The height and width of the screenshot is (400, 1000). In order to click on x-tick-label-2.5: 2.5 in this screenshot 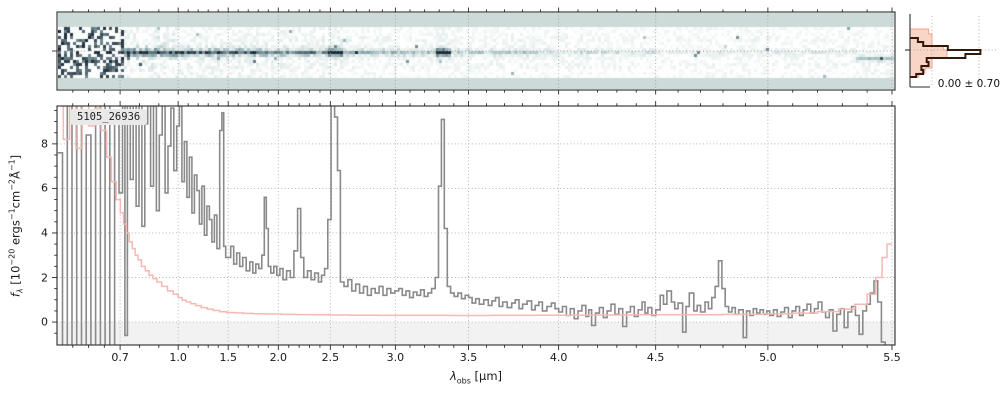, I will do `click(330, 357)`.